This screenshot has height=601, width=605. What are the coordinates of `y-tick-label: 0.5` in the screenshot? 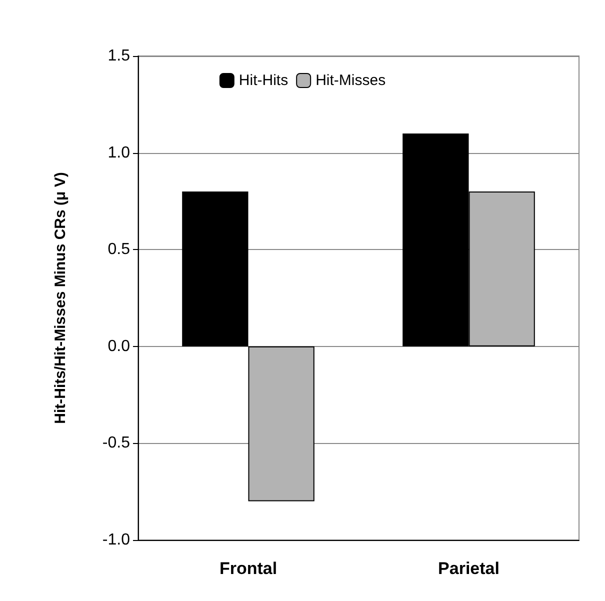 It's located at (119, 249).